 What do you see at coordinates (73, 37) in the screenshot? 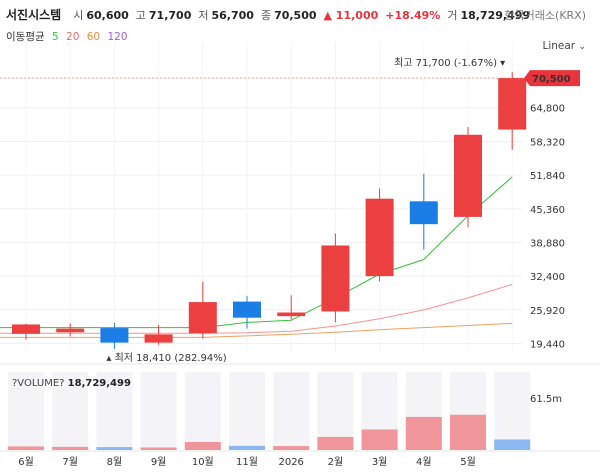
I see `ma20-legend: 20` at bounding box center [73, 37].